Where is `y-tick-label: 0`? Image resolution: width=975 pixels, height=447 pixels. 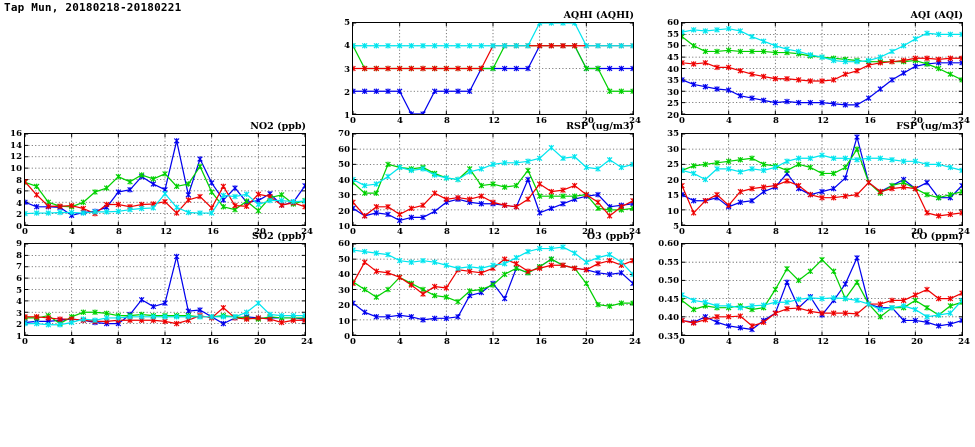
y-tick-label: 0 is located at coordinates (347, 336).